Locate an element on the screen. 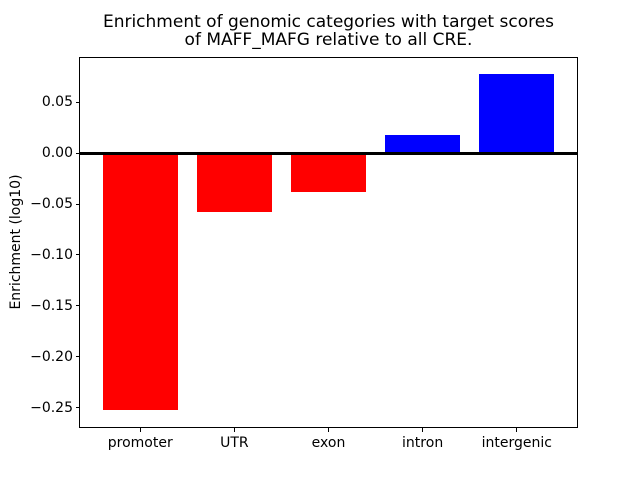 The image size is (640, 480). y-tick-label: 0.00 is located at coordinates (57, 153).